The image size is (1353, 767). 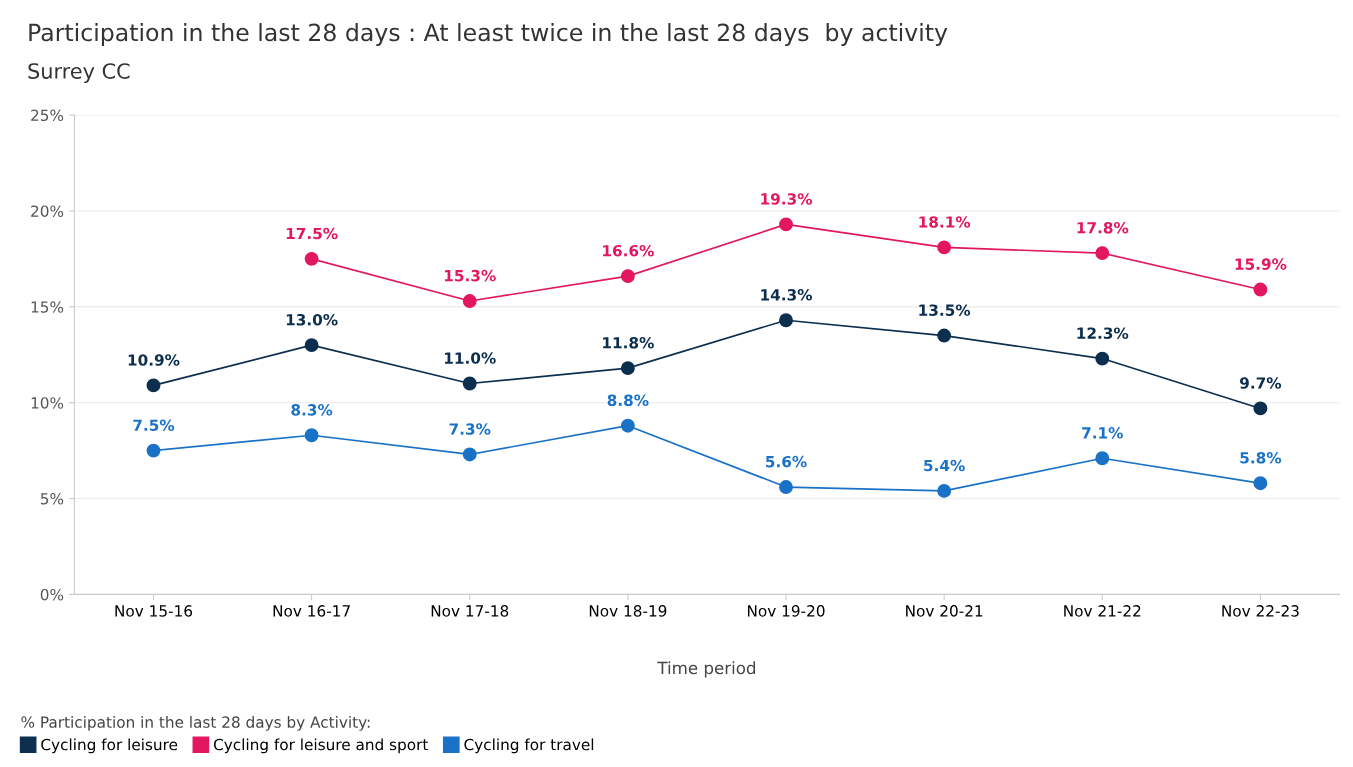 I want to click on data-label: 13.0%, so click(x=312, y=319).